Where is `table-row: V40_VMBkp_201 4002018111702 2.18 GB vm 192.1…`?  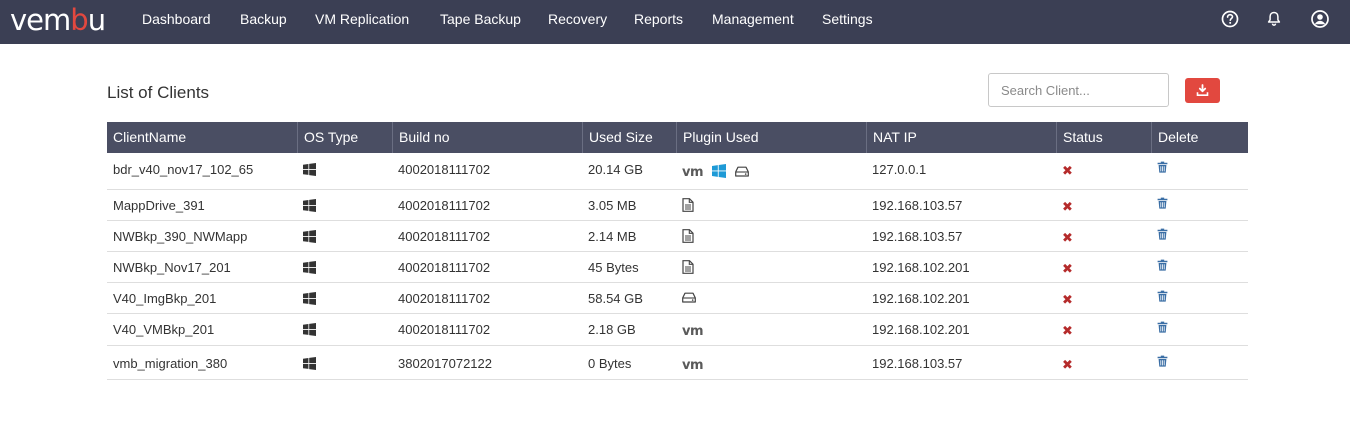
table-row: V40_VMBkp_201 4002018111702 2.18 GB vm 192.1… is located at coordinates (677, 330).